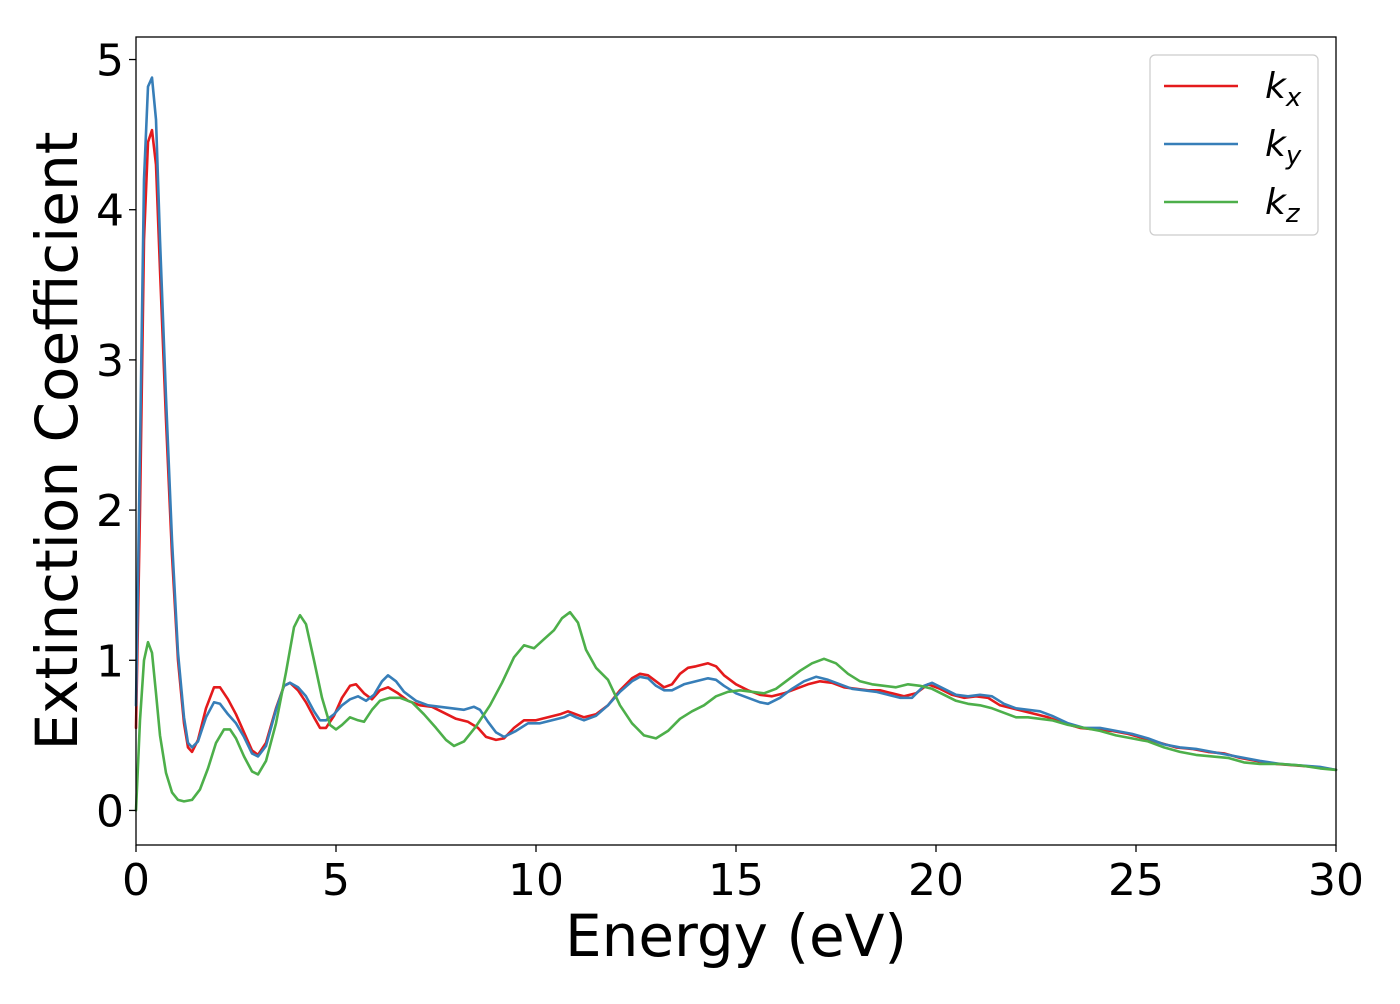  I want to click on legend-label-z: kz, so click(1283, 205).